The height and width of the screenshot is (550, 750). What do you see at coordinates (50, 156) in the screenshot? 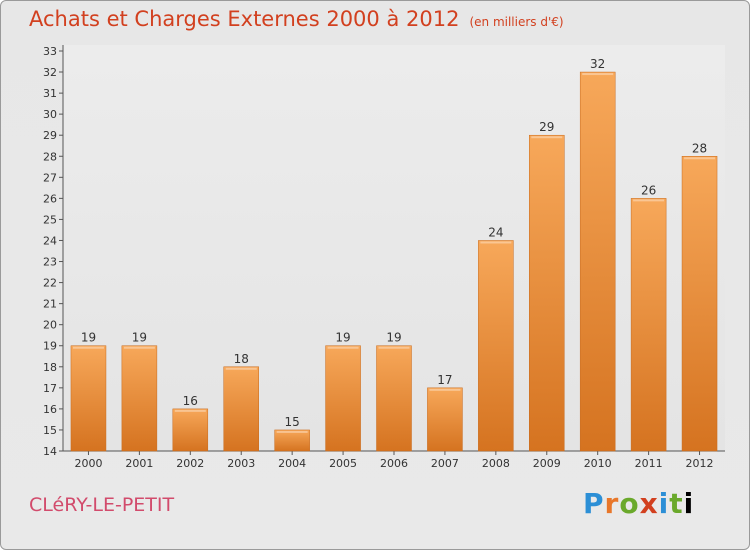
I see `y-tick-label: 28` at bounding box center [50, 156].